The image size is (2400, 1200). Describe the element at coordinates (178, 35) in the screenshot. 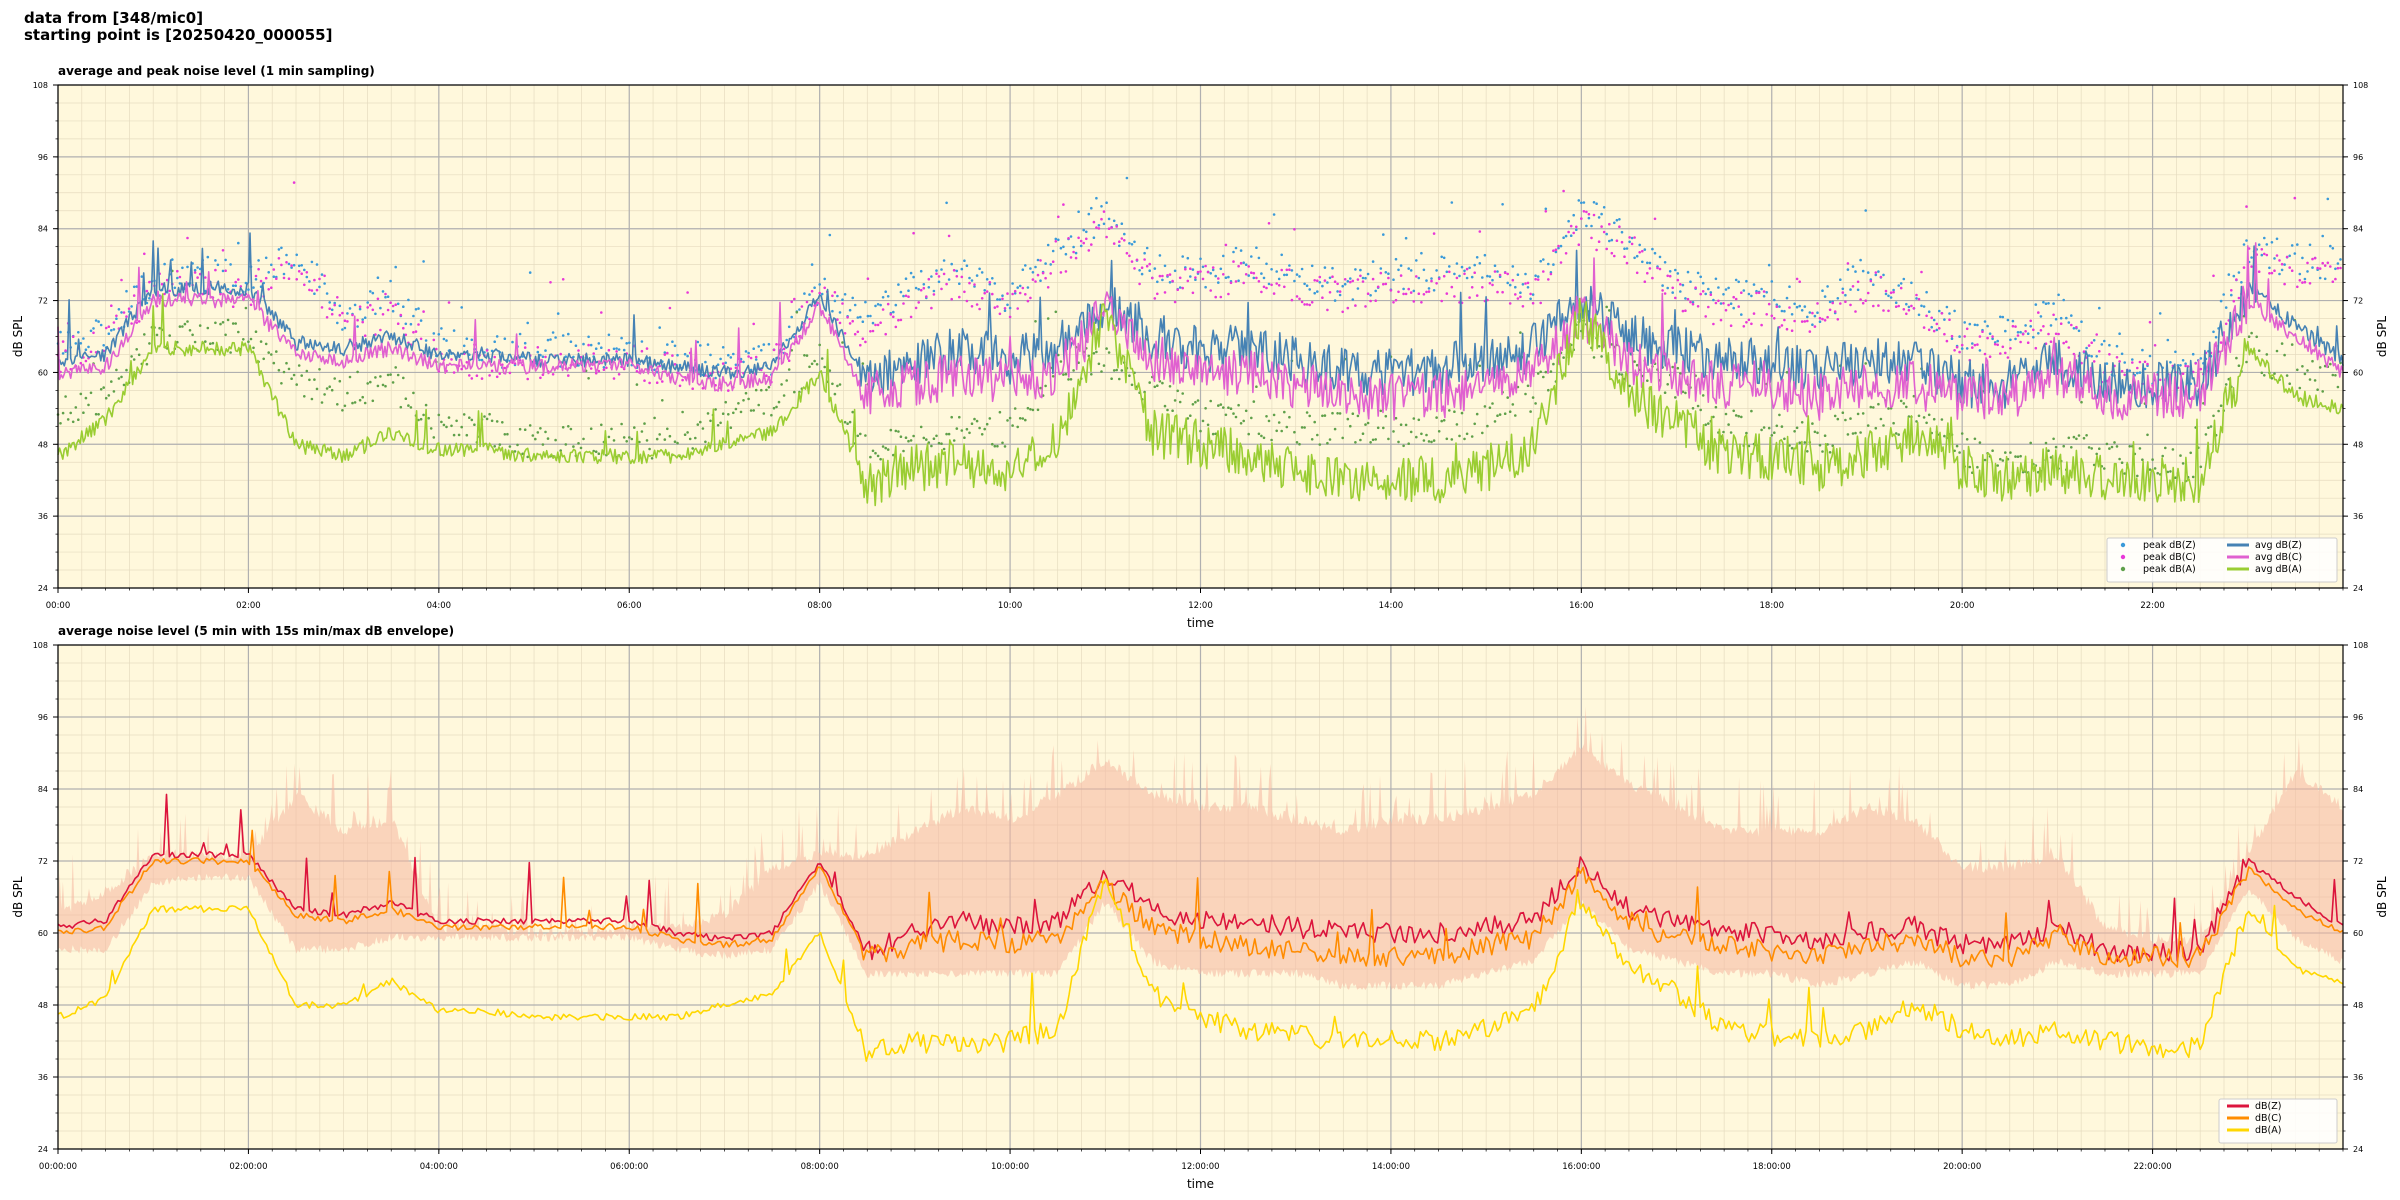

I see `header-starting-point: starting point is [20250420_000055]` at that location.